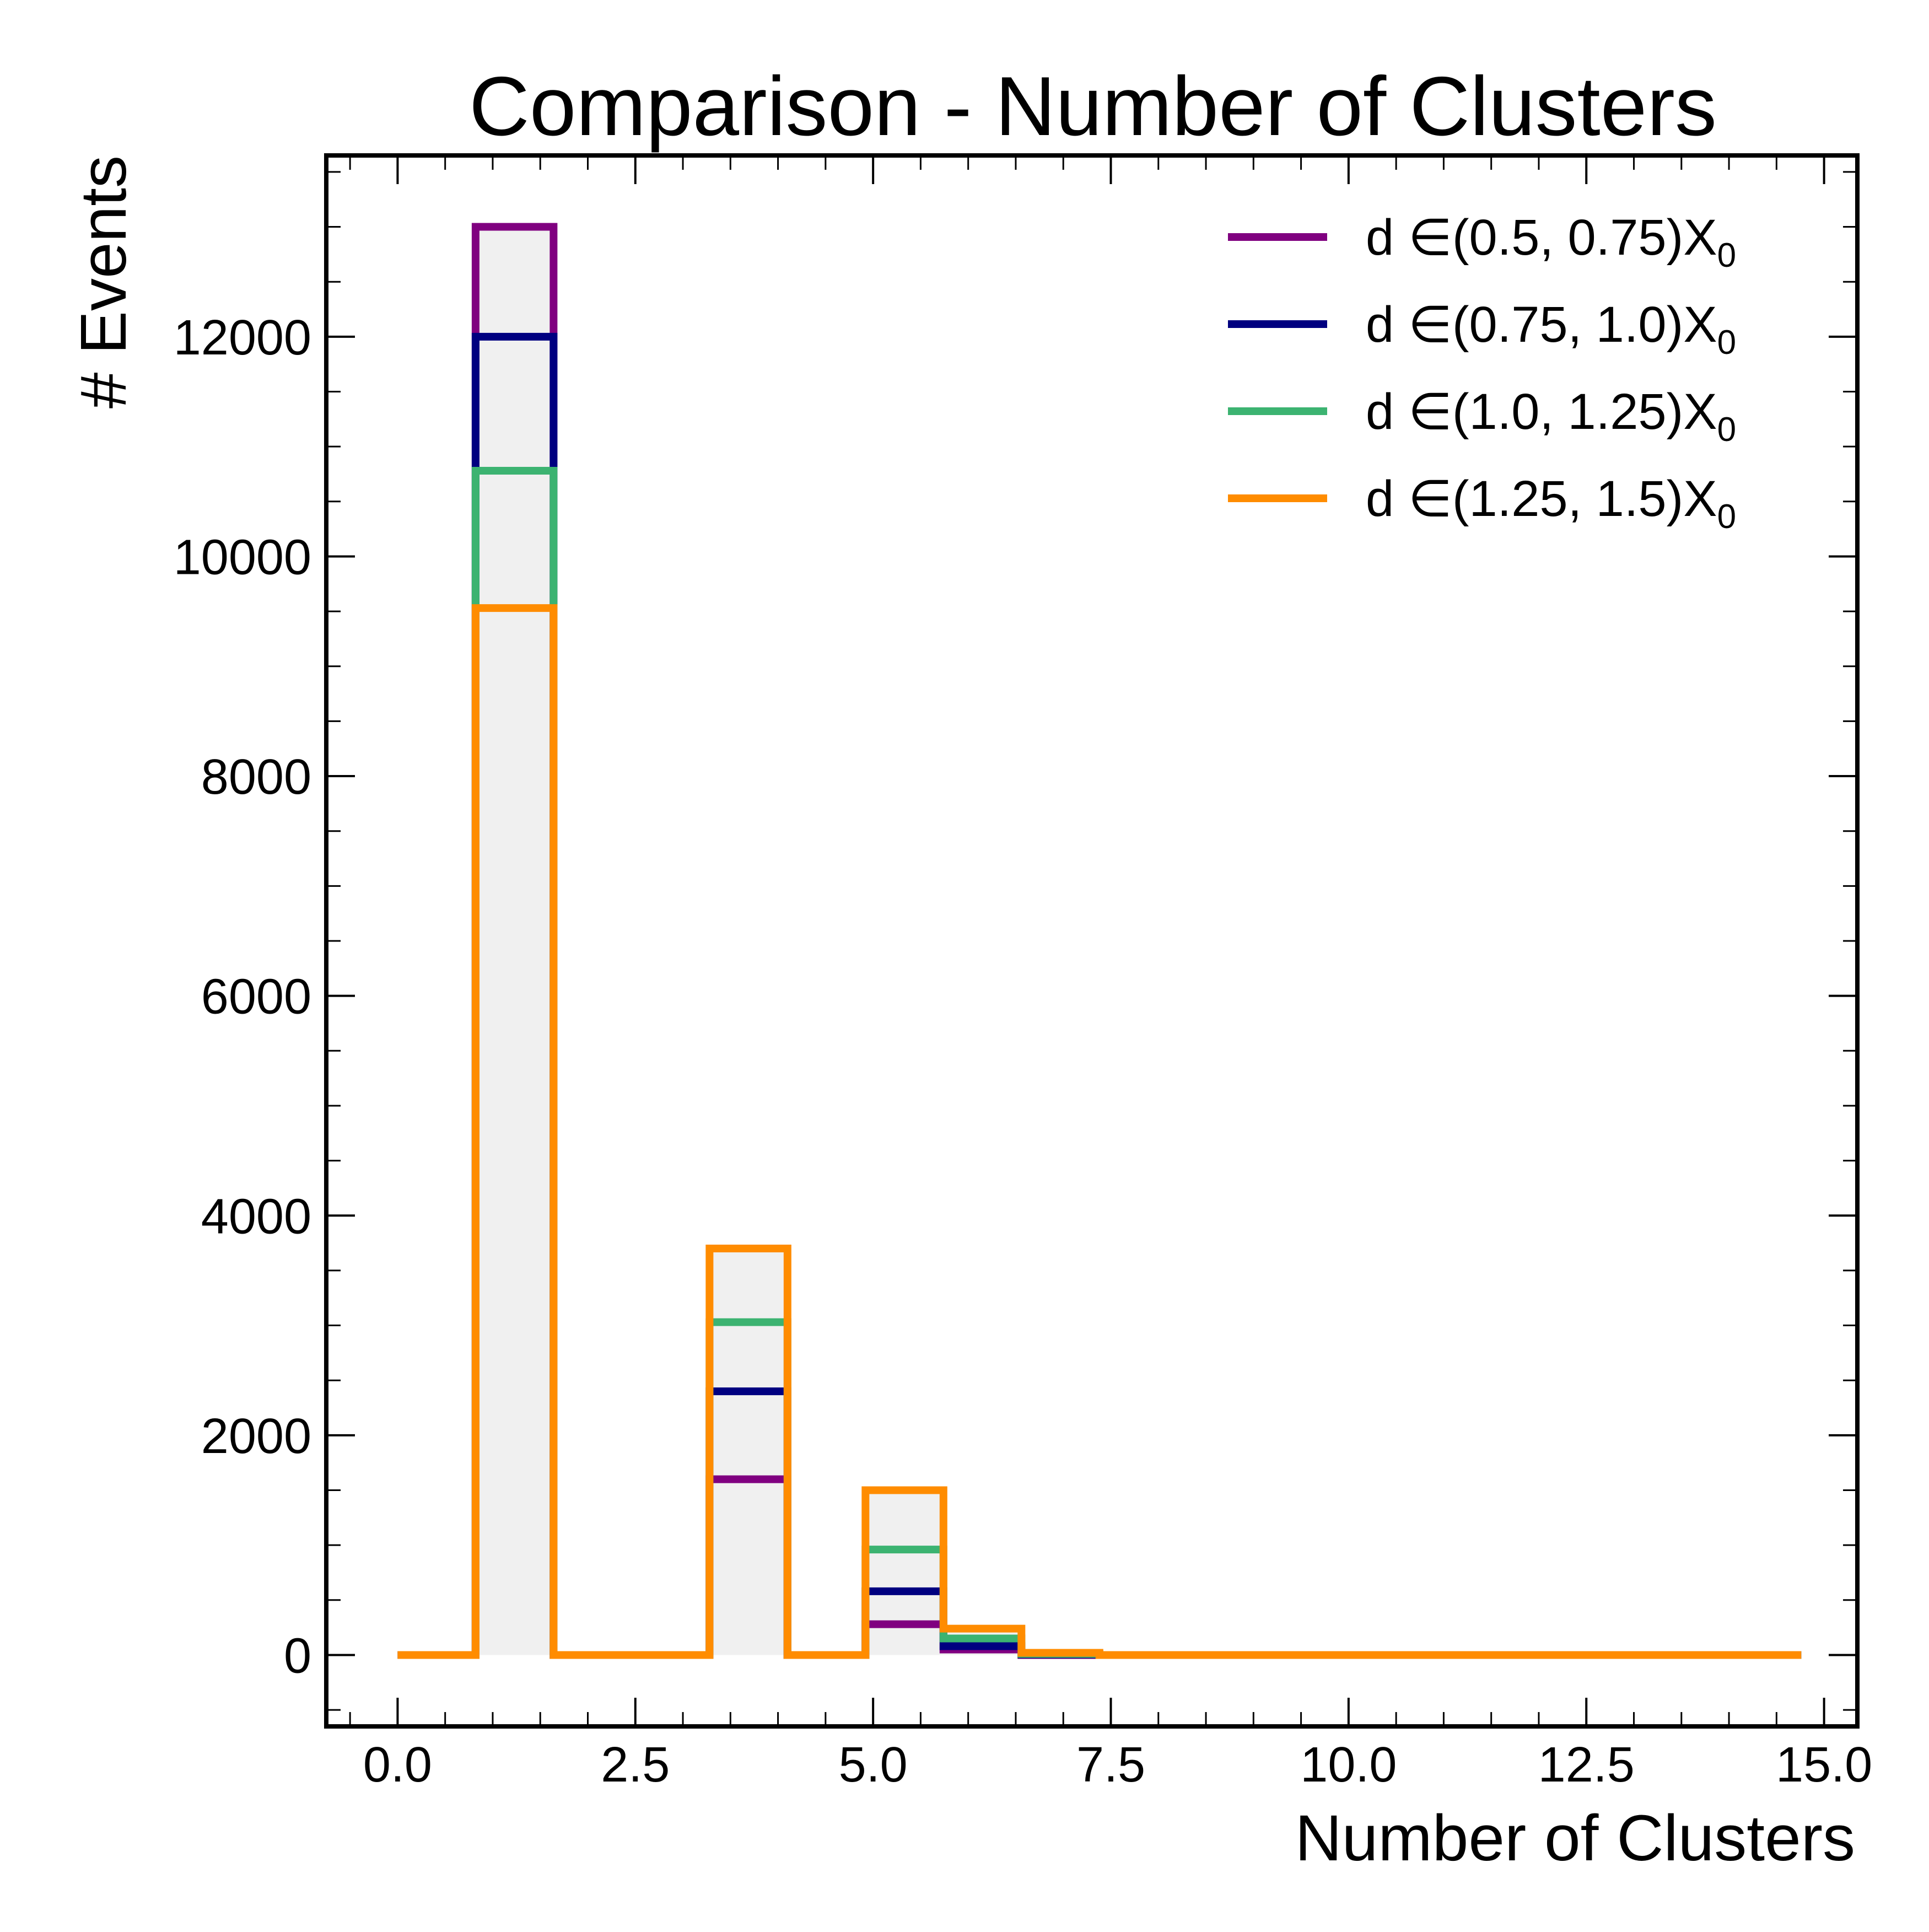 This screenshot has height=1932, width=1929. Describe the element at coordinates (635, 1765) in the screenshot. I see `x-tick-label: 2.5` at that location.